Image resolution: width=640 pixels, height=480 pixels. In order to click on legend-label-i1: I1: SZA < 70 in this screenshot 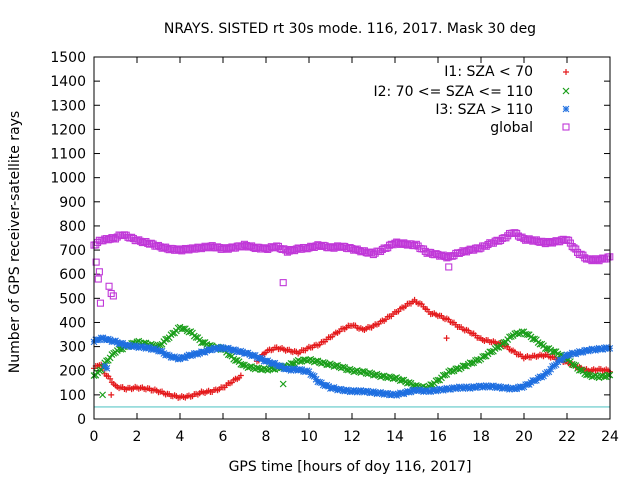, I will do `click(488, 72)`.